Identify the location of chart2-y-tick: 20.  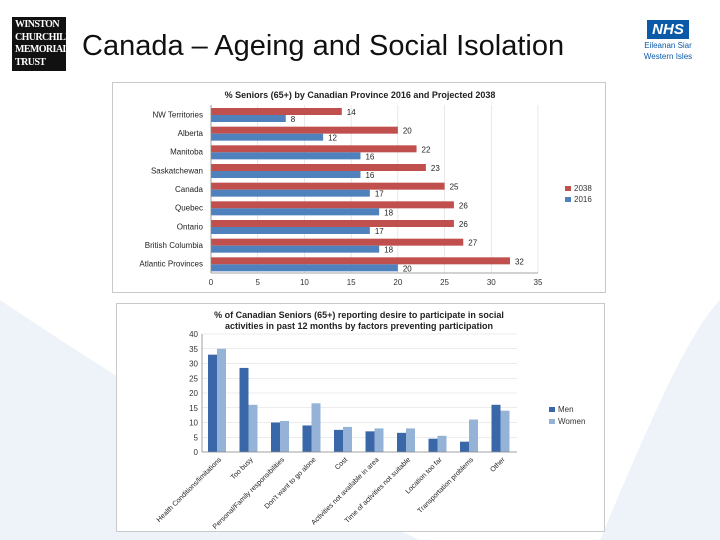
(193, 393).